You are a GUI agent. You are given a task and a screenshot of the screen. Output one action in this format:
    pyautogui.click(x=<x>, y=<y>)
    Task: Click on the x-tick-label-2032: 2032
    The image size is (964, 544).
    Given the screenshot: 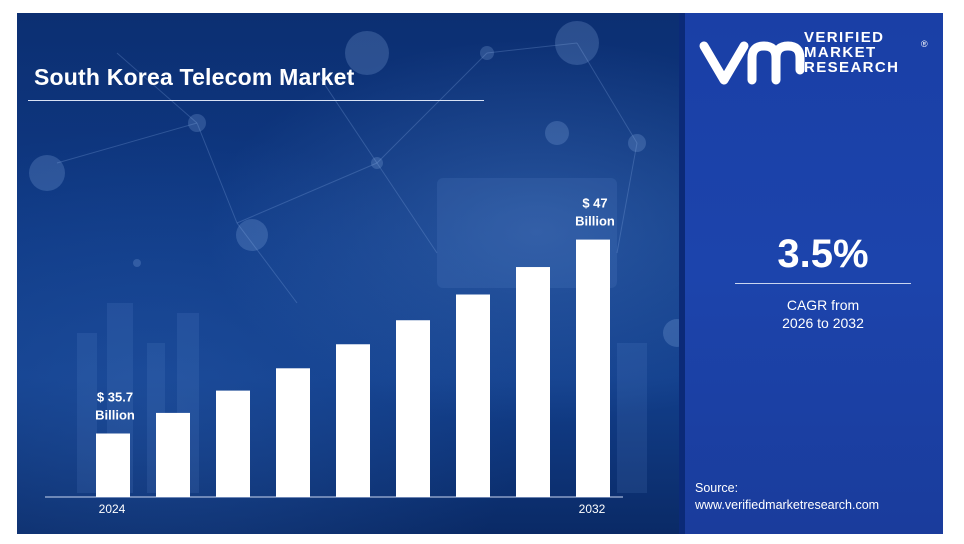 What is the action you would take?
    pyautogui.click(x=592, y=509)
    